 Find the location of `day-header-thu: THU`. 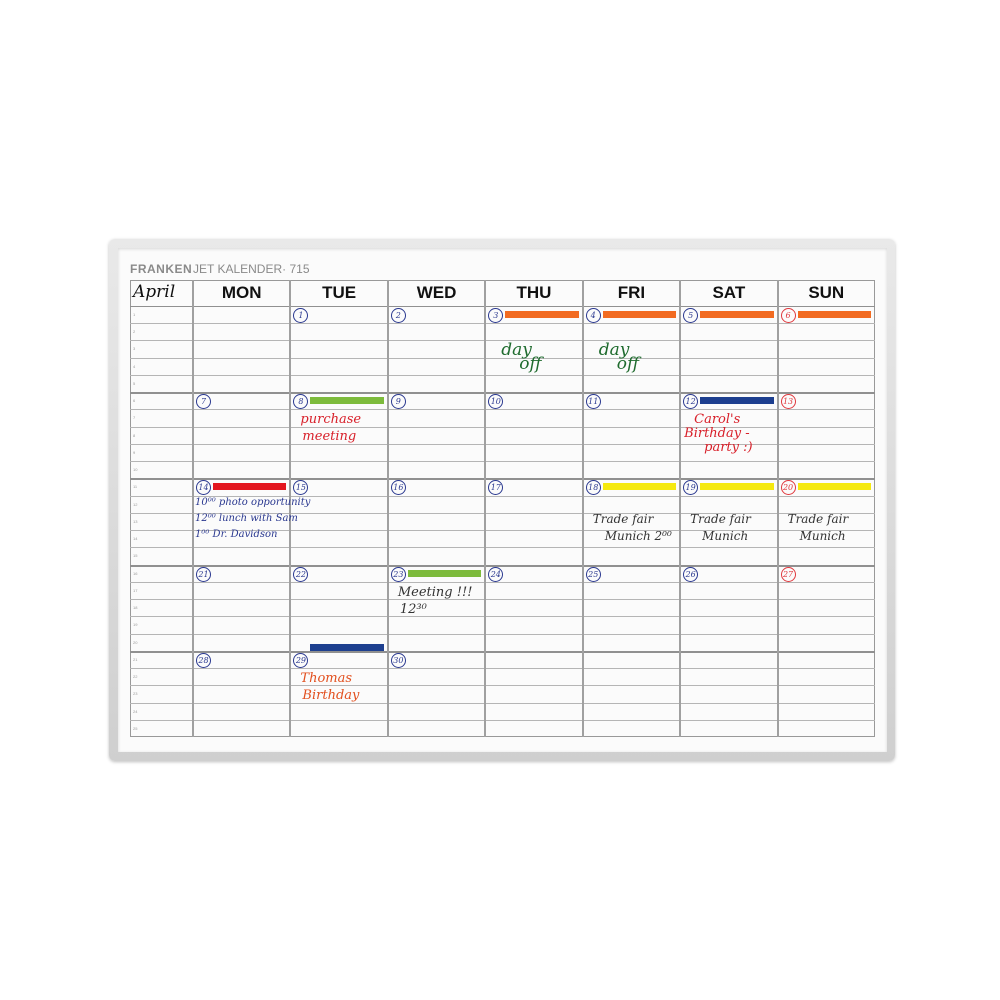

day-header-thu: THU is located at coordinates (534, 292).